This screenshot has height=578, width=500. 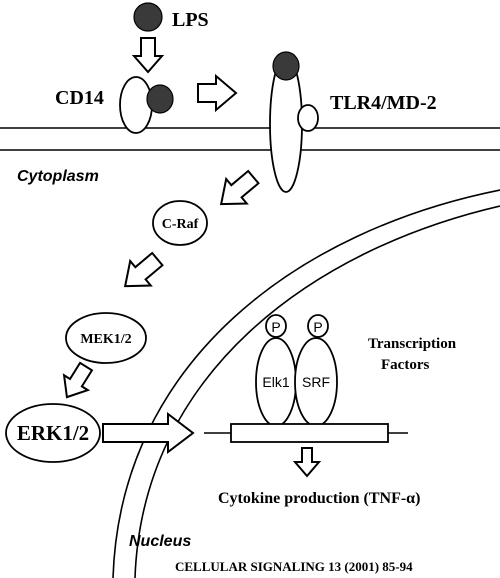 I want to click on arrow-gene-to-cytokine, so click(x=307, y=462).